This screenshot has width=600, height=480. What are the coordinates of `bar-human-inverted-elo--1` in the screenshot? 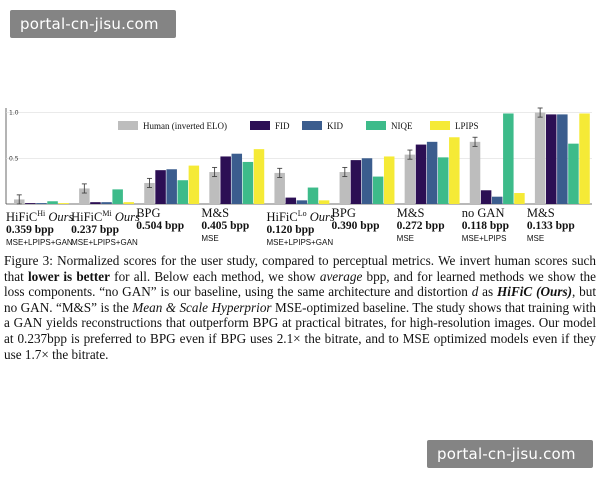 It's located at (84, 196).